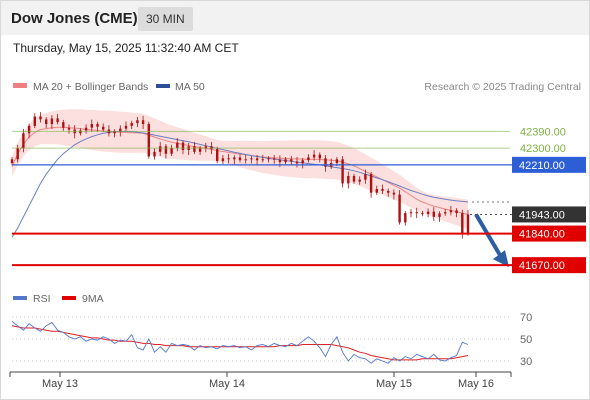 This screenshot has width=590, height=400. What do you see at coordinates (501, 259) in the screenshot?
I see `forecast-arrow-head` at bounding box center [501, 259].